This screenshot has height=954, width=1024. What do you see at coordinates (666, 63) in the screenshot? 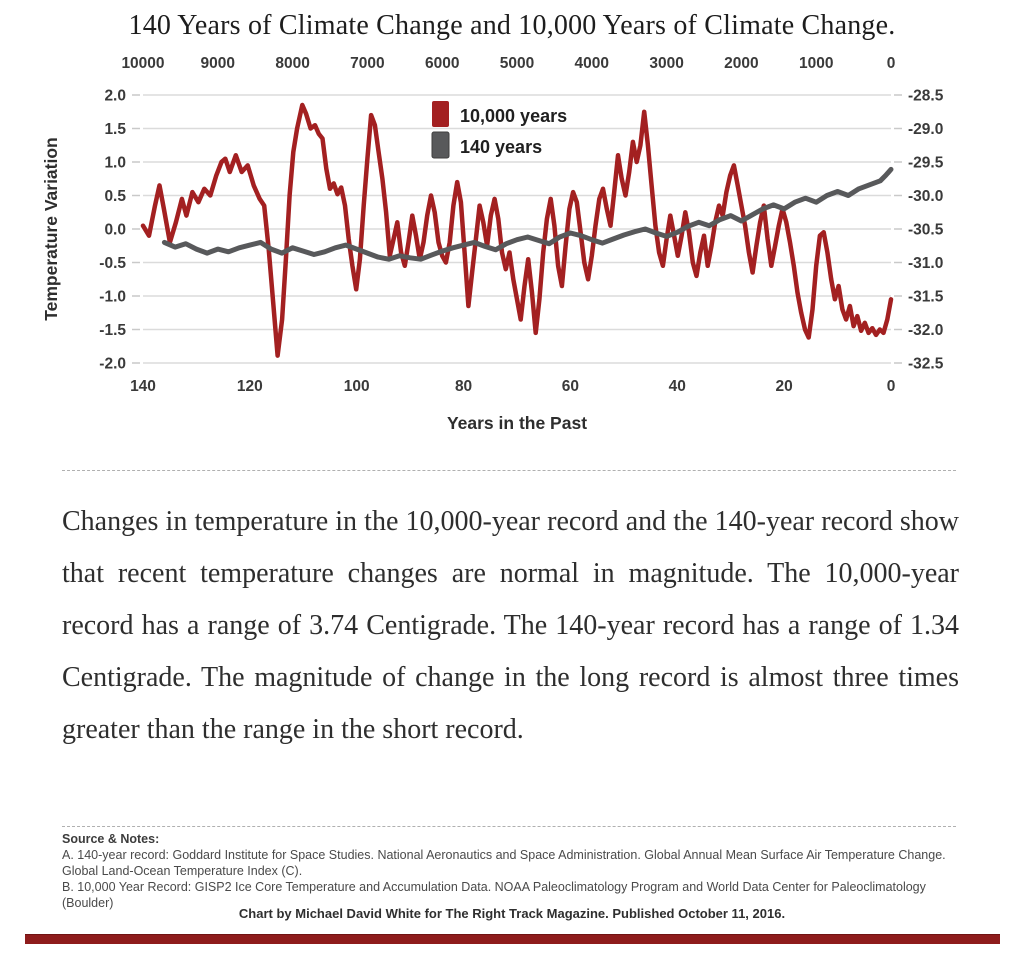
I see `top-axis-tick-label: 3000` at bounding box center [666, 63].